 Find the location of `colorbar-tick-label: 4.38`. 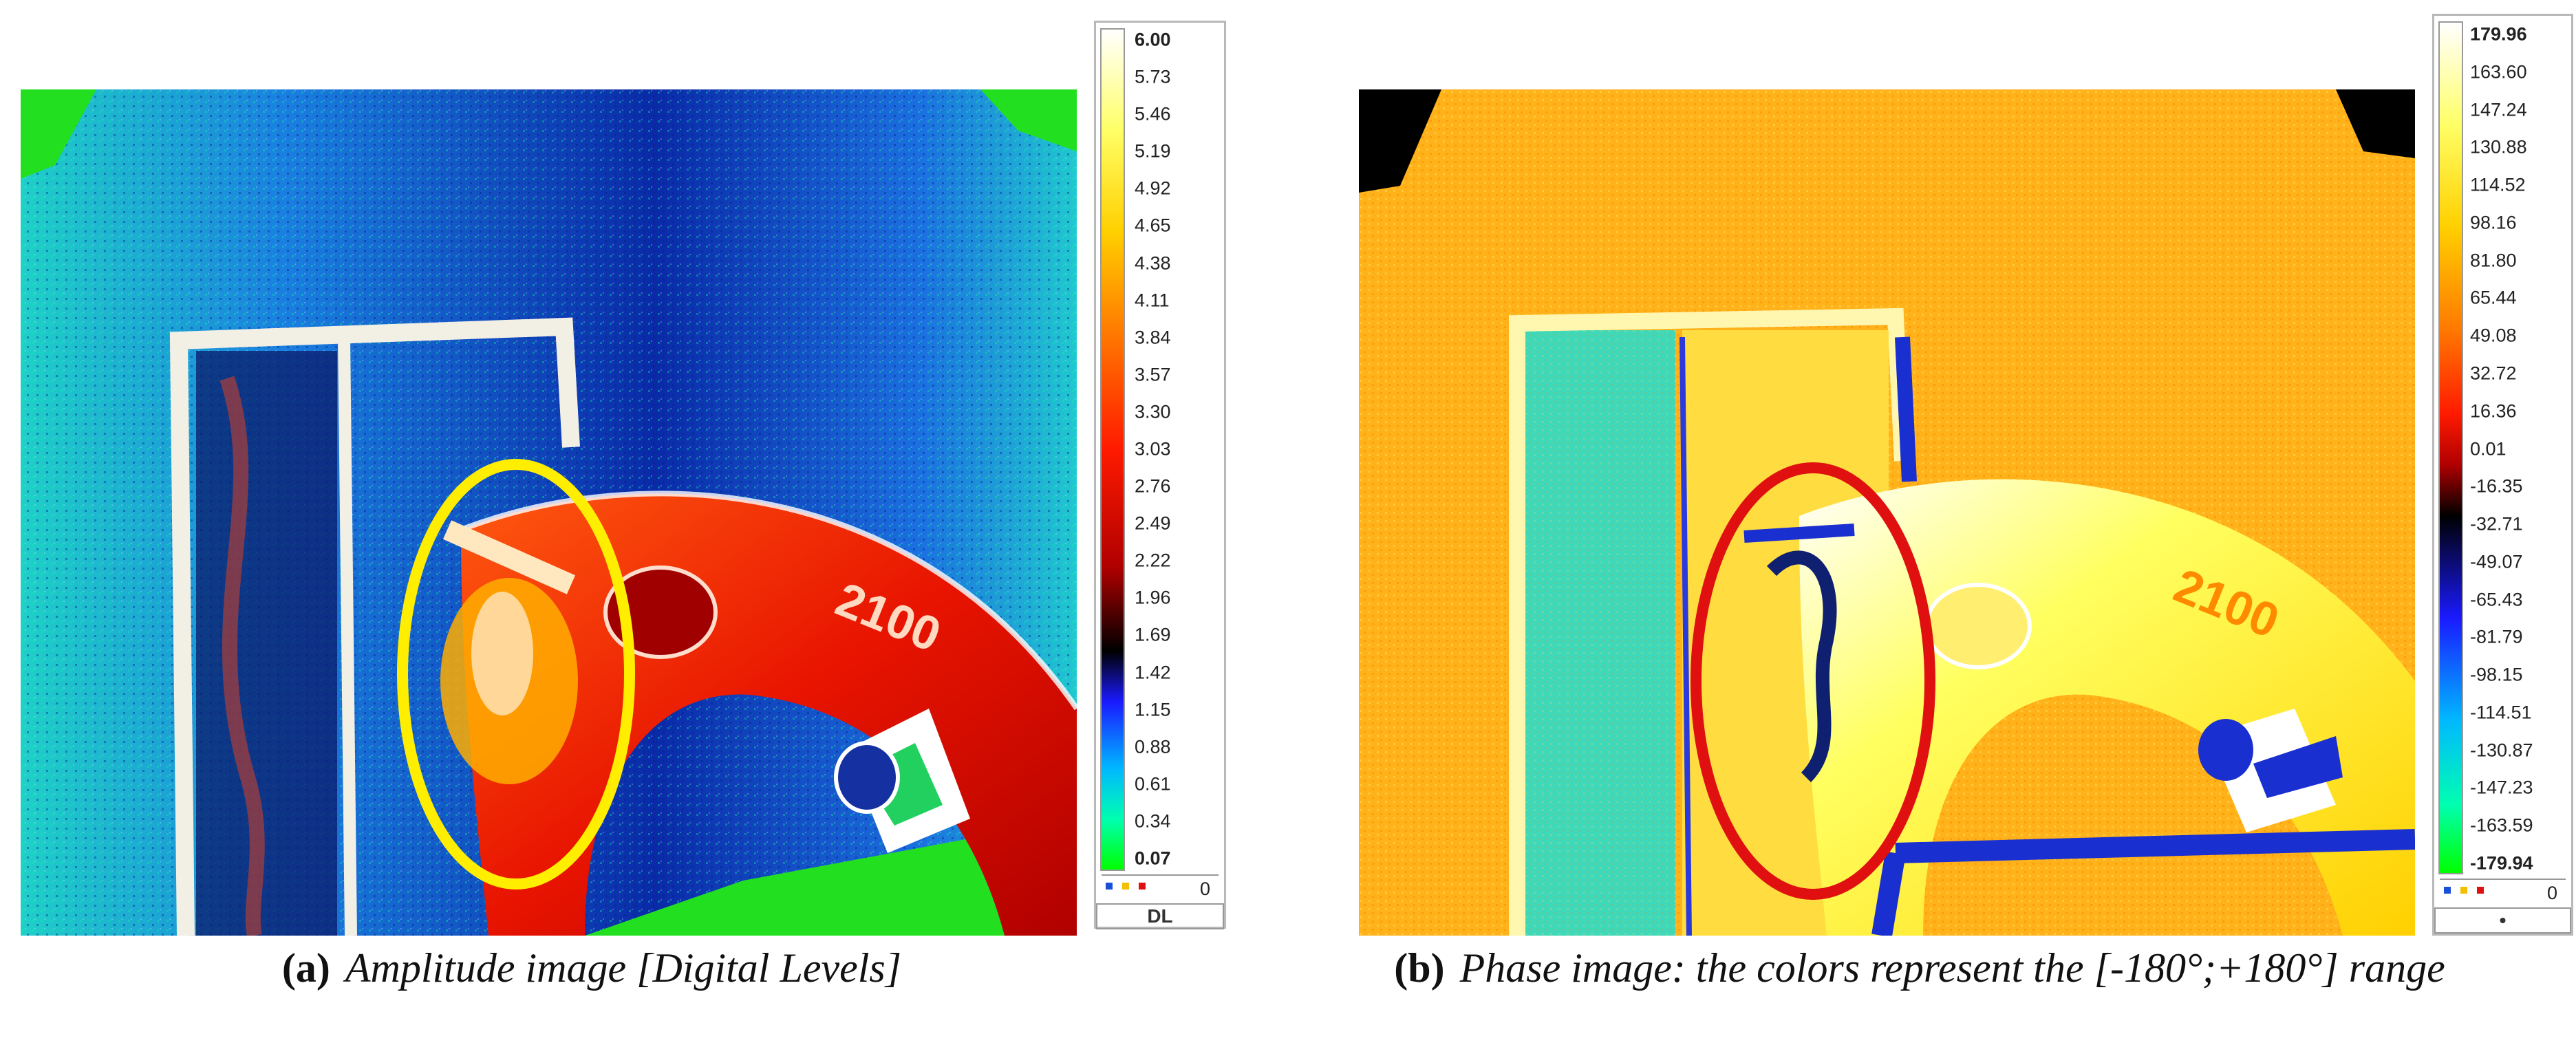

colorbar-tick-label: 4.38 is located at coordinates (1153, 263).